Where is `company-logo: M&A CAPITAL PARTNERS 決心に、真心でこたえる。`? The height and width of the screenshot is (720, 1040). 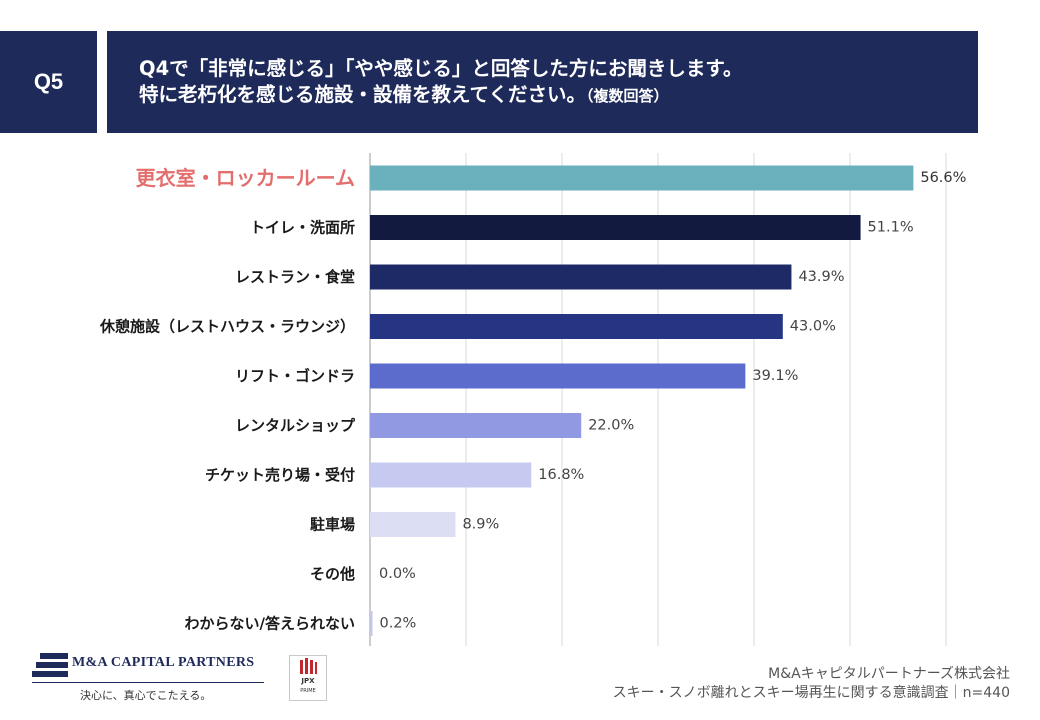 company-logo: M&A CAPITAL PARTNERS 決心に、真心でこたえる。 is located at coordinates (149, 679).